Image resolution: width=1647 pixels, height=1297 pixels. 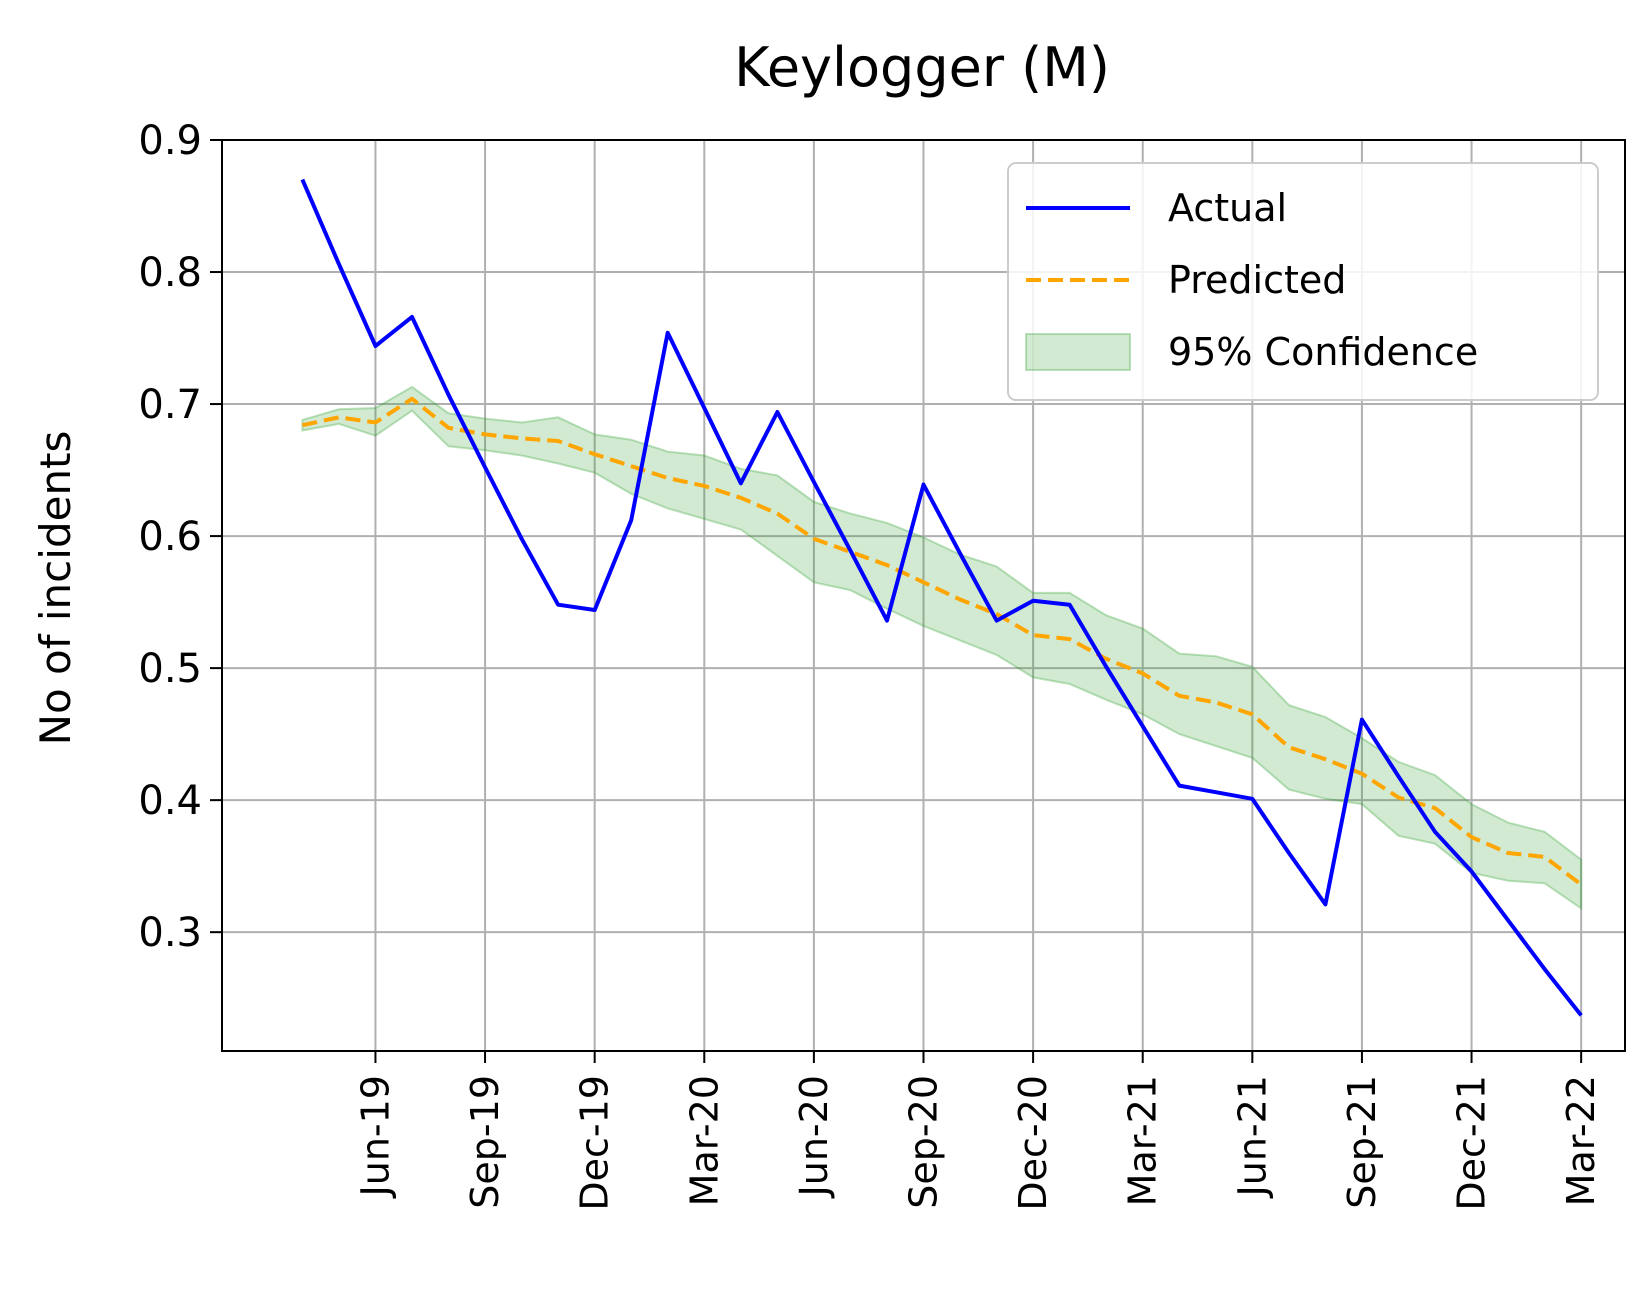 I want to click on y-tick-label: 0.4, so click(x=170, y=801).